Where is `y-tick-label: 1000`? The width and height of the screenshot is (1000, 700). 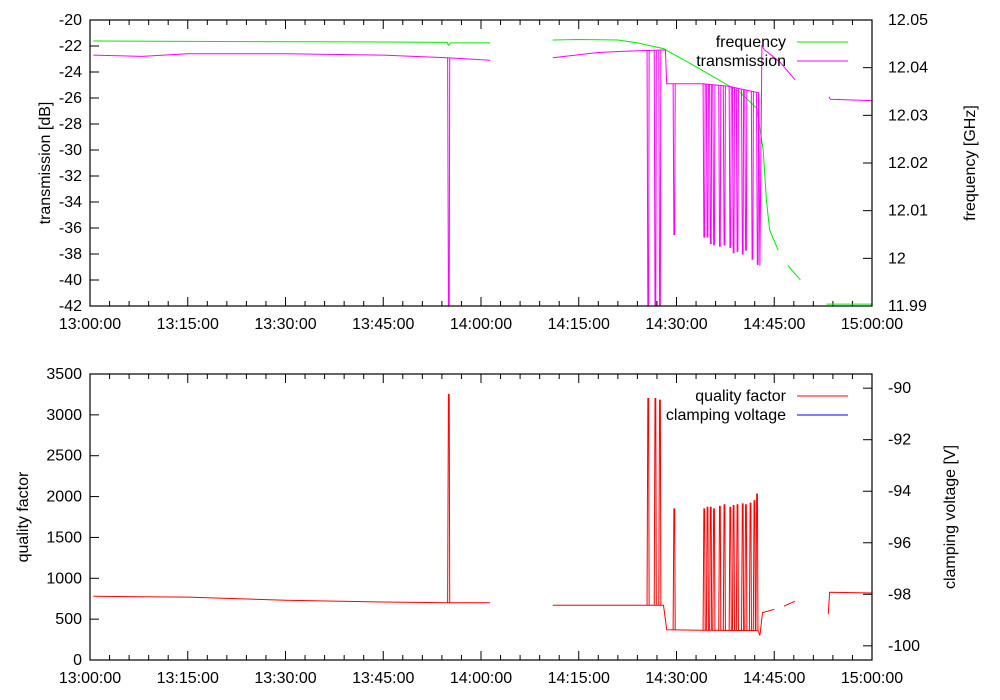
y-tick-label: 1000 is located at coordinates (64, 578).